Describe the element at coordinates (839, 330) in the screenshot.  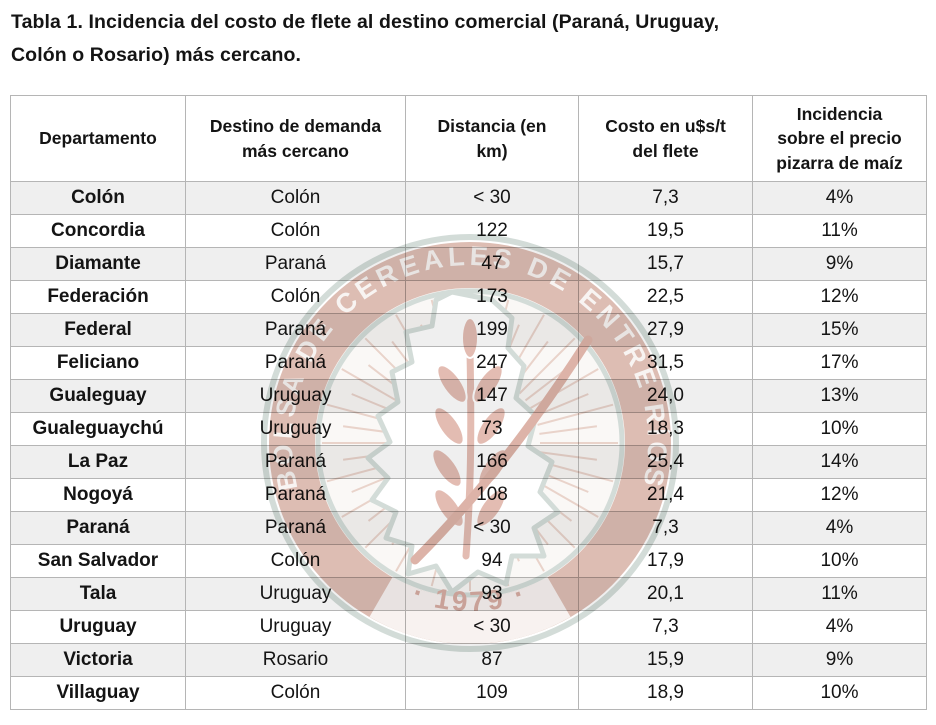
I see `cell-incidencia: 15%` at that location.